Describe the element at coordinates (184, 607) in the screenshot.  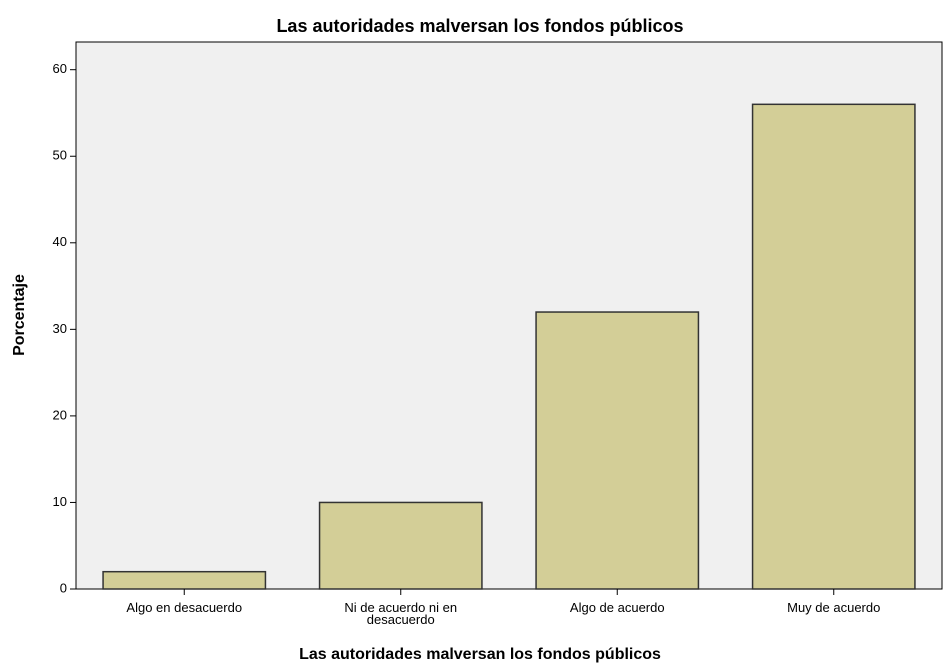
I see `x-tick-label: Algo en desacuerdo` at that location.